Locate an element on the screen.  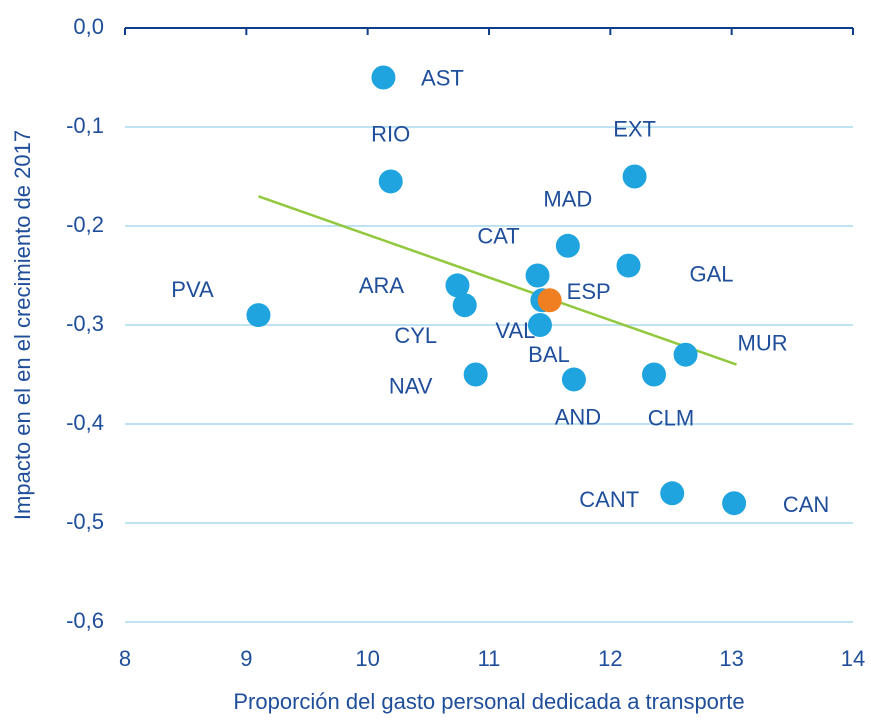
point-label: AST is located at coordinates (442, 77).